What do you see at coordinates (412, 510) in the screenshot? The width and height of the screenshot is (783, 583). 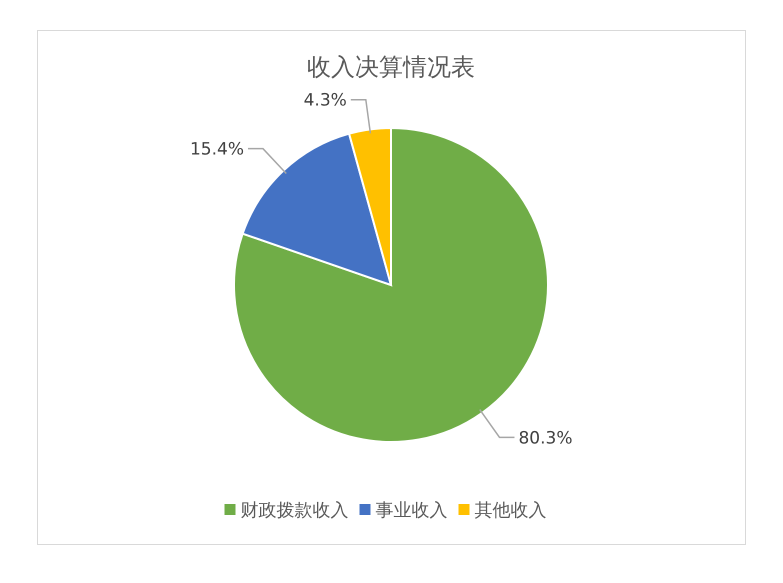 I see `legend-label: 事业收入` at bounding box center [412, 510].